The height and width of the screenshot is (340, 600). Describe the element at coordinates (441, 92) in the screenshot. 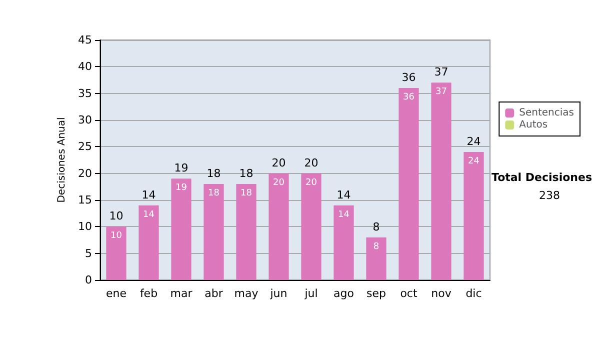

I see `data-label: 37` at that location.